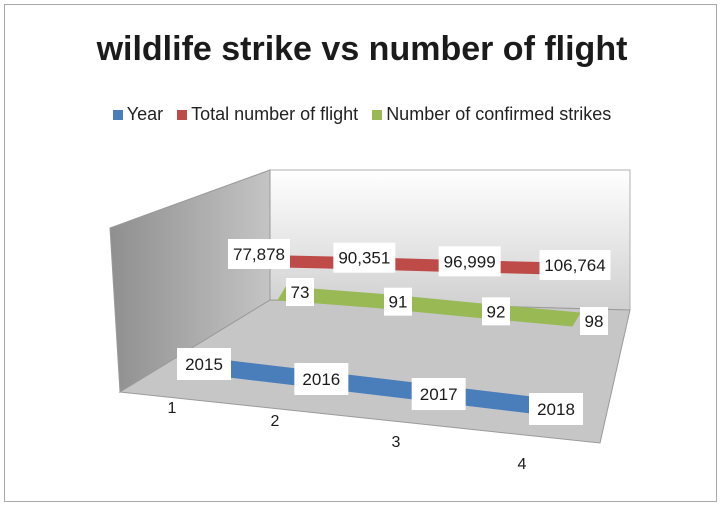 The image size is (724, 506). Describe the element at coordinates (362, 49) in the screenshot. I see `chart-title: wildlife strike vs number of flight` at that location.